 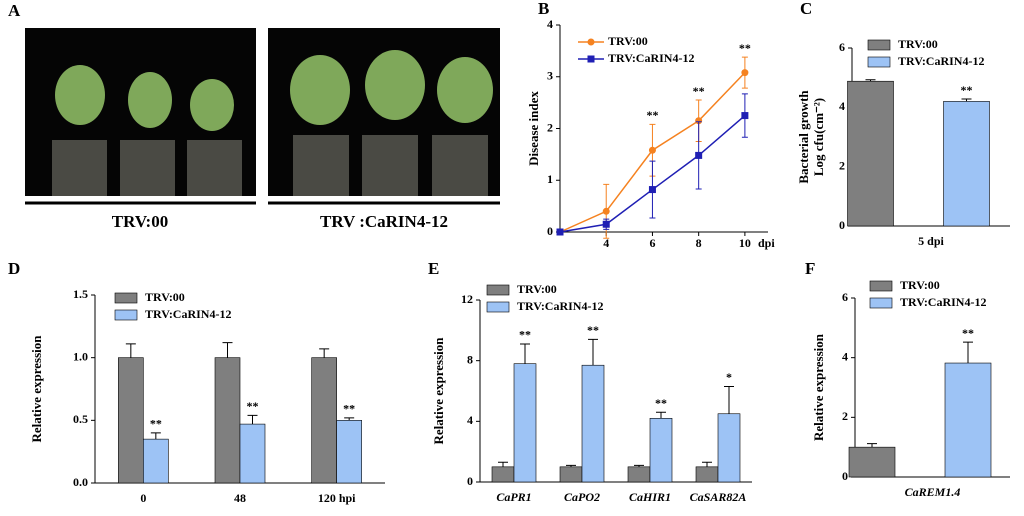 I want to click on x-tick-label: CaREM1.4, so click(x=933, y=492).